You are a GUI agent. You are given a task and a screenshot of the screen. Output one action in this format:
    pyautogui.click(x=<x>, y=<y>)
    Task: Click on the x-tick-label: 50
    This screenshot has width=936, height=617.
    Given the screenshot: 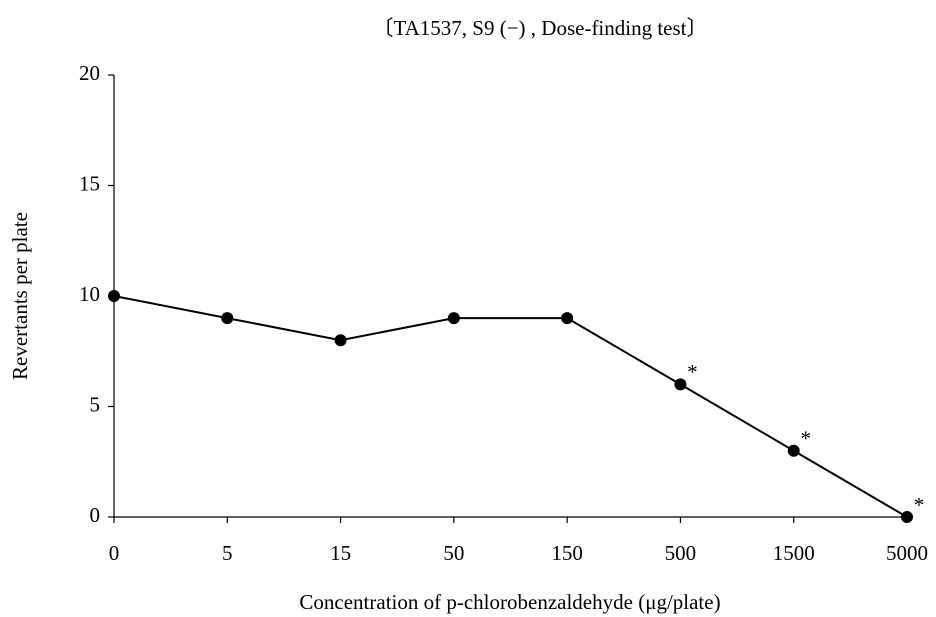 What is the action you would take?
    pyautogui.click(x=453, y=553)
    